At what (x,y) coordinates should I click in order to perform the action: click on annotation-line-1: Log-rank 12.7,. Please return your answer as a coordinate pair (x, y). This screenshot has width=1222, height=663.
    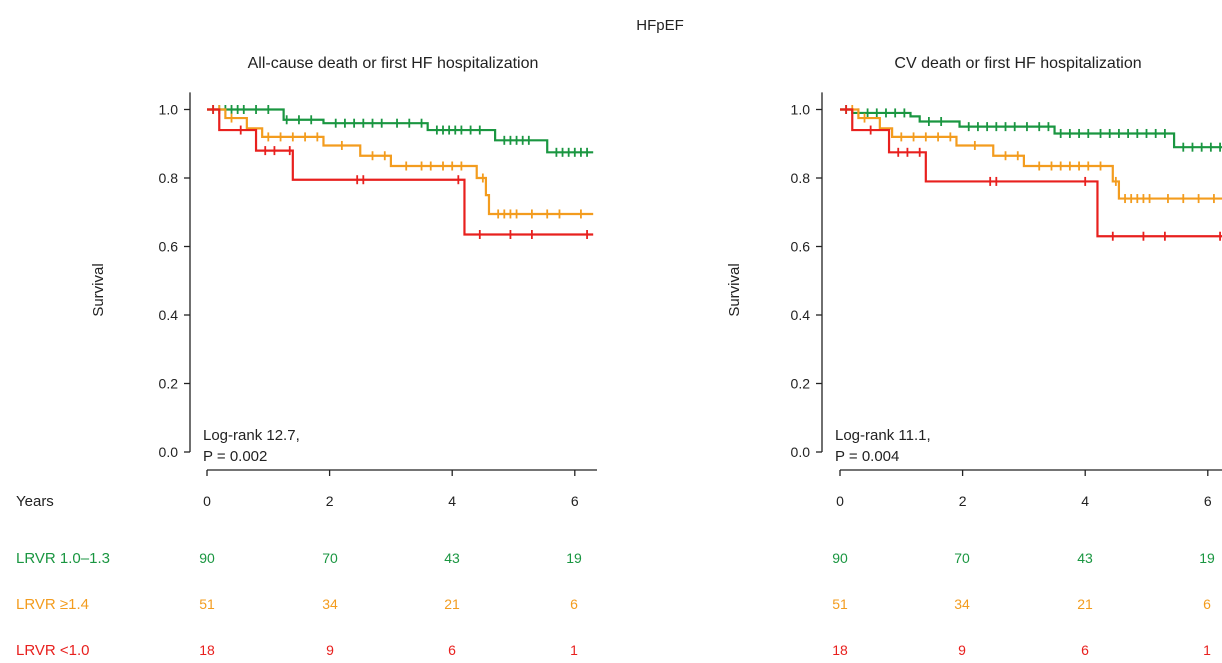
    Looking at the image, I should click on (251, 435).